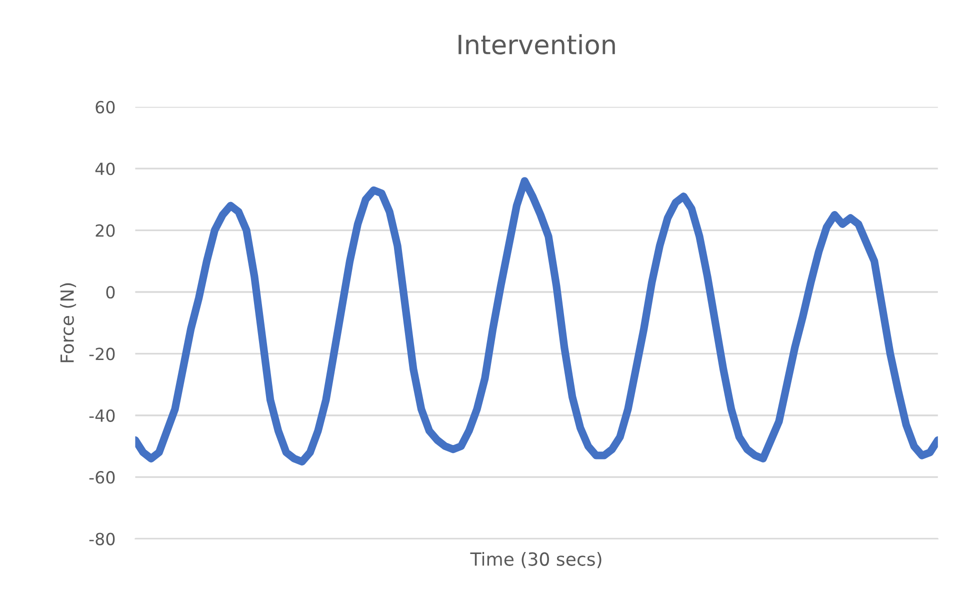  I want to click on y-tick-label: 20, so click(105, 230).